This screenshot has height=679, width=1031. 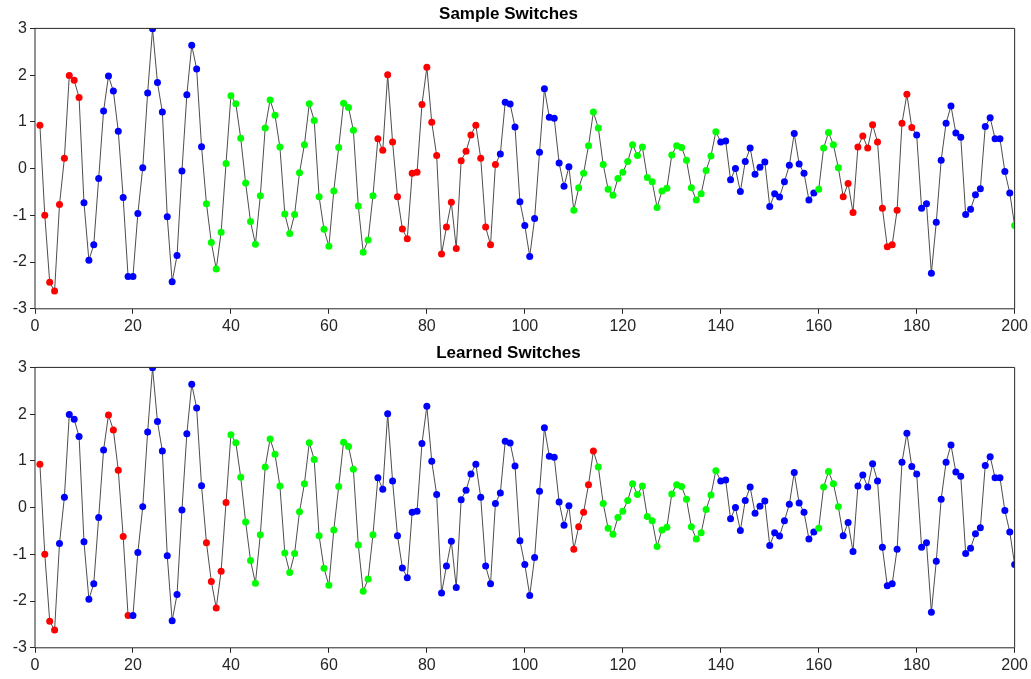 I want to click on chart-title: Learned Switches, so click(x=508, y=352).